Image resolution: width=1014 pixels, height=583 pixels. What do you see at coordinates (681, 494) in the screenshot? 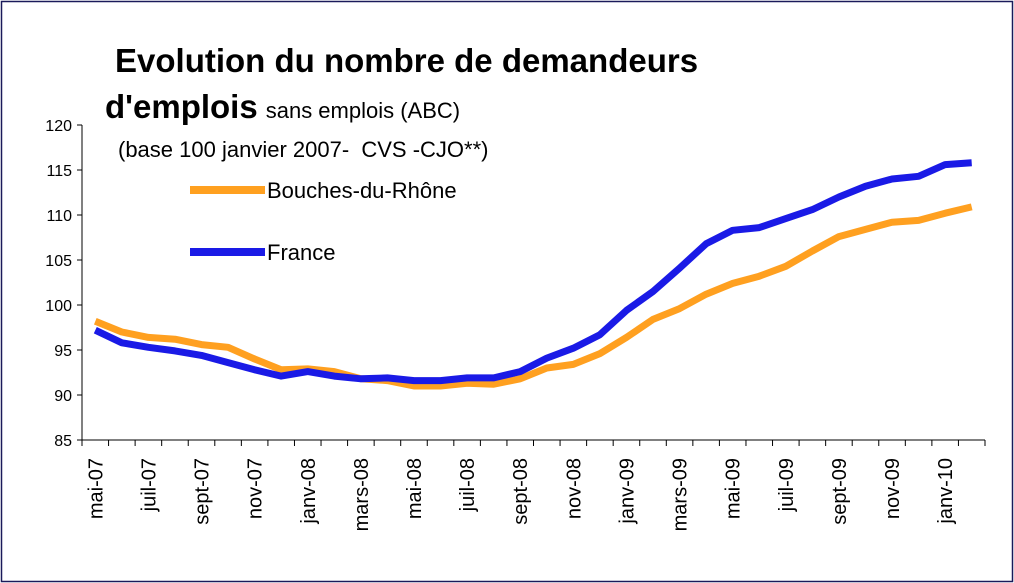
I see `x-tick-label: mars-09` at bounding box center [681, 494].